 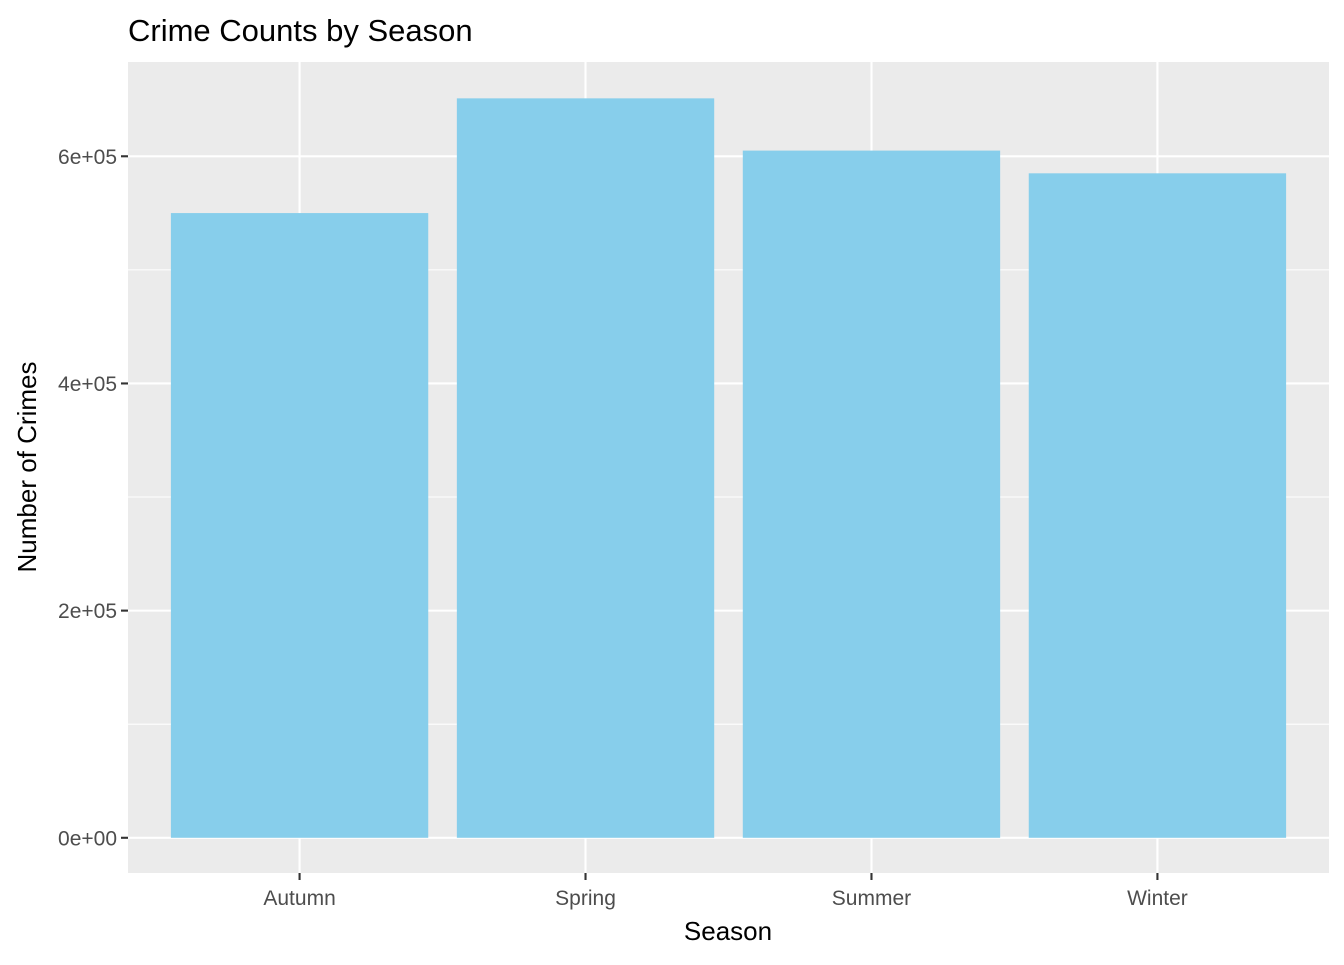 What do you see at coordinates (300, 30) in the screenshot?
I see `chart-title: Crime Counts by Season` at bounding box center [300, 30].